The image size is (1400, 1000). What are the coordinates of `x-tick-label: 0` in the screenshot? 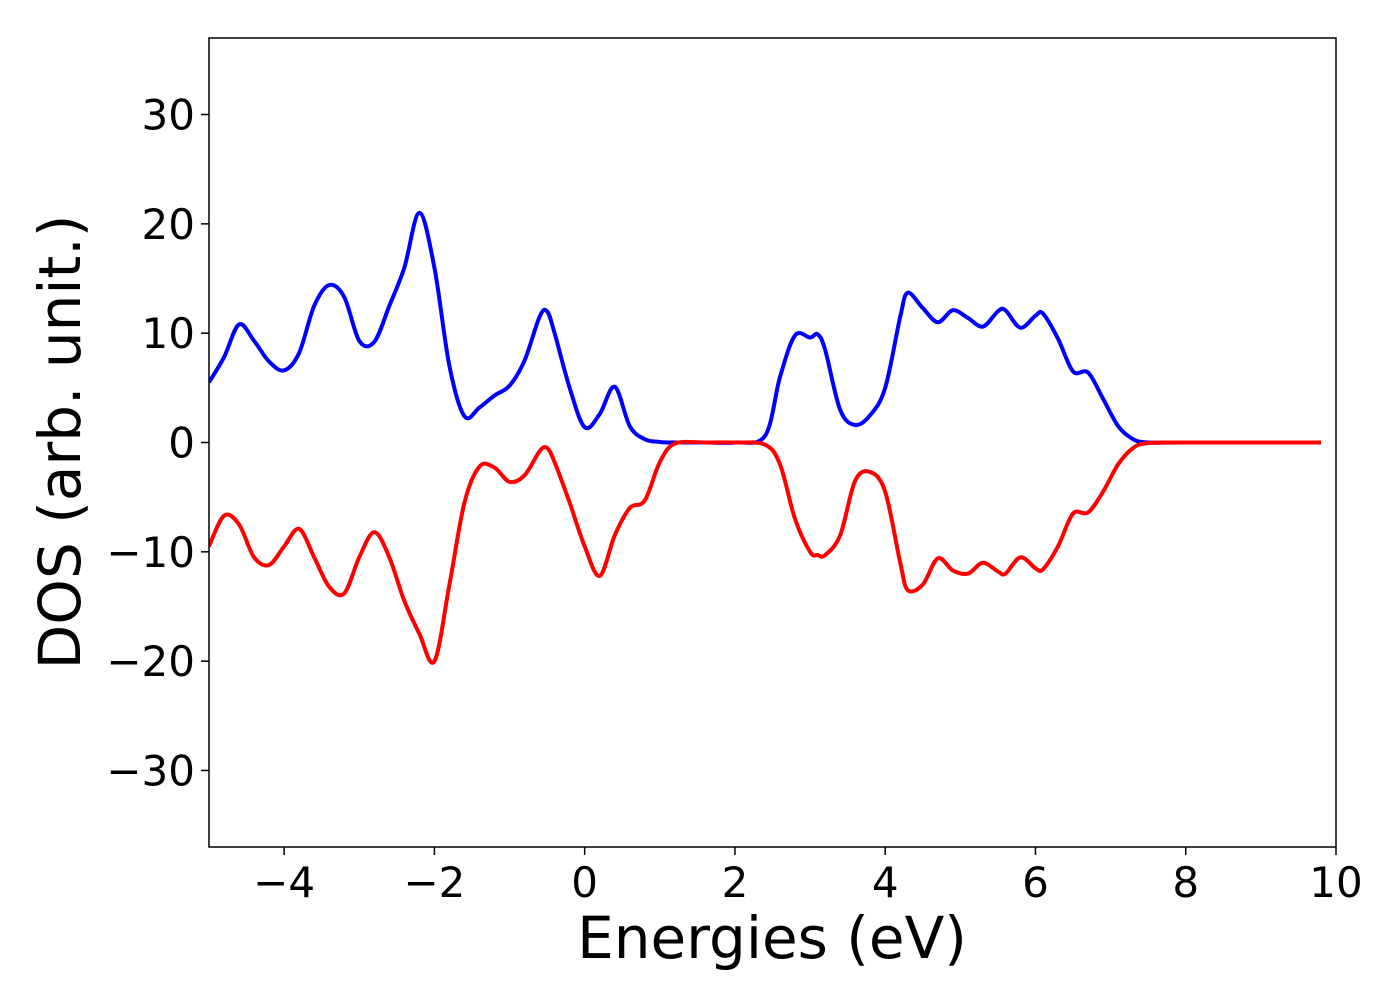 It's located at (584, 882).